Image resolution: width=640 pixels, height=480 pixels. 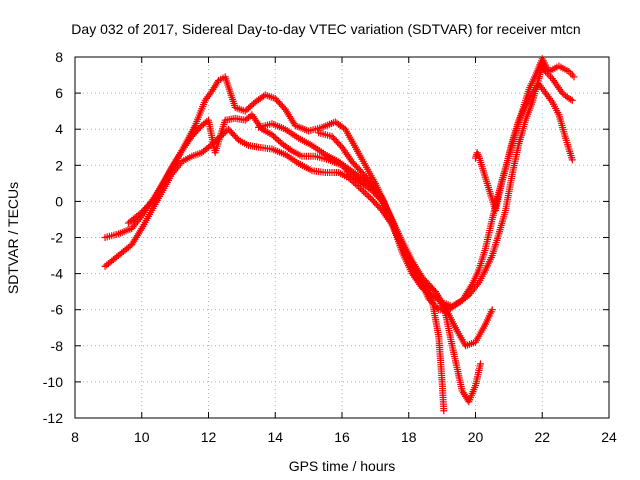 What do you see at coordinates (59, 57) in the screenshot?
I see `y-tick-label: 8` at bounding box center [59, 57].